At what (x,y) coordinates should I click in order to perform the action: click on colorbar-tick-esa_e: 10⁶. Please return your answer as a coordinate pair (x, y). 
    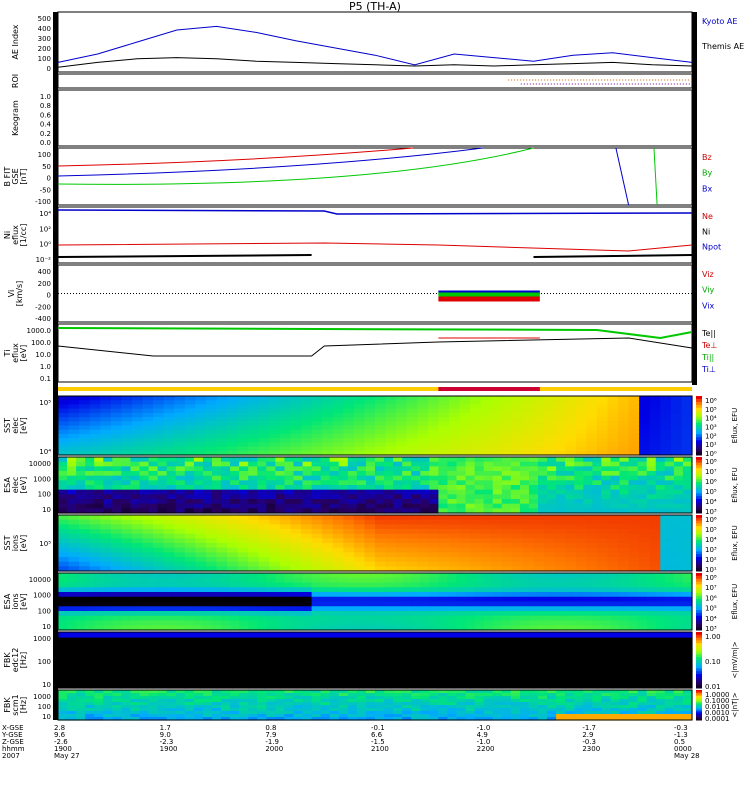
    Looking at the image, I should click on (711, 482).